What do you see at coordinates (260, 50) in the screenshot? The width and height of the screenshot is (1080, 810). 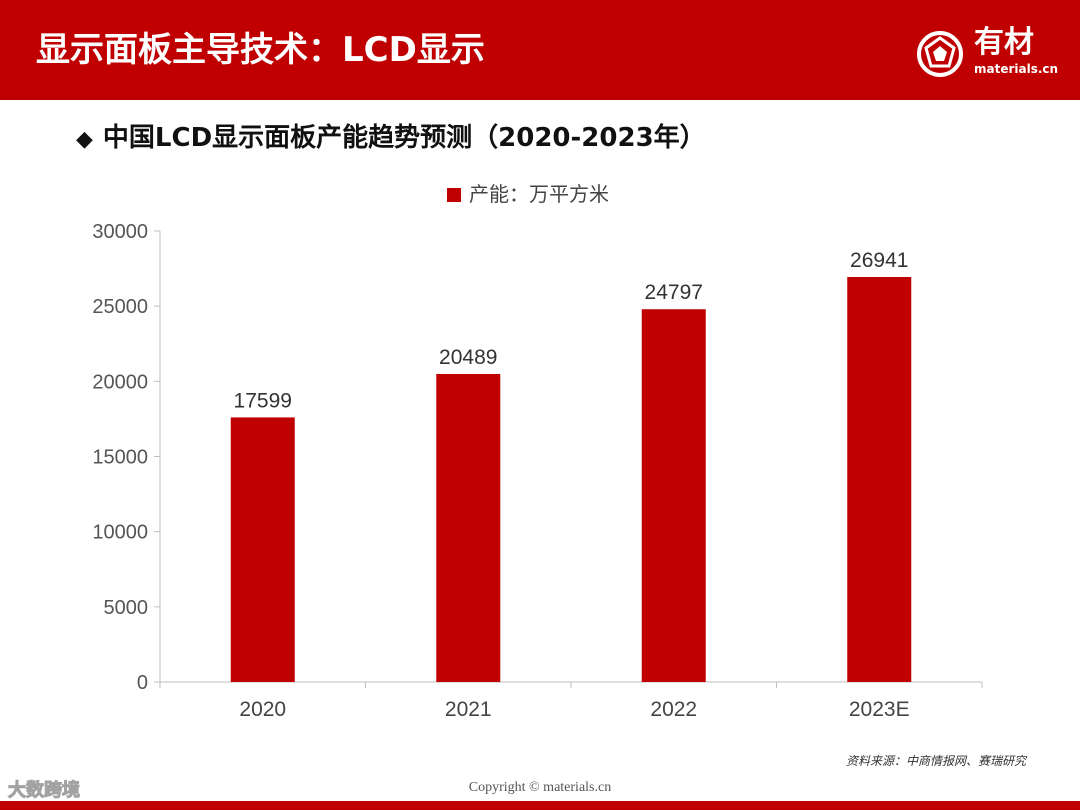 I see `page-title: 显示面板主导技术：LCD显示` at bounding box center [260, 50].